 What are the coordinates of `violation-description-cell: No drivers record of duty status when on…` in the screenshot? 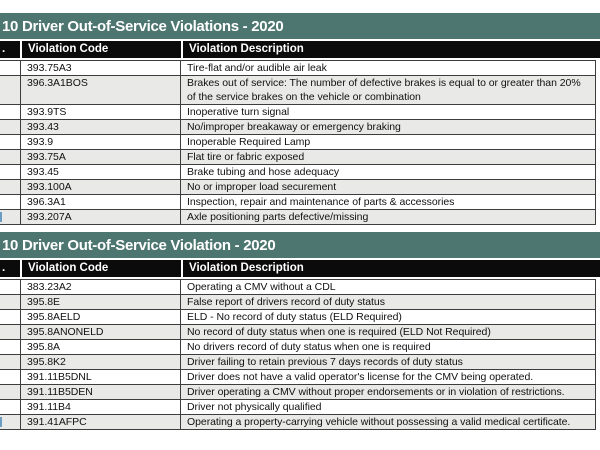 It's located at (388, 347).